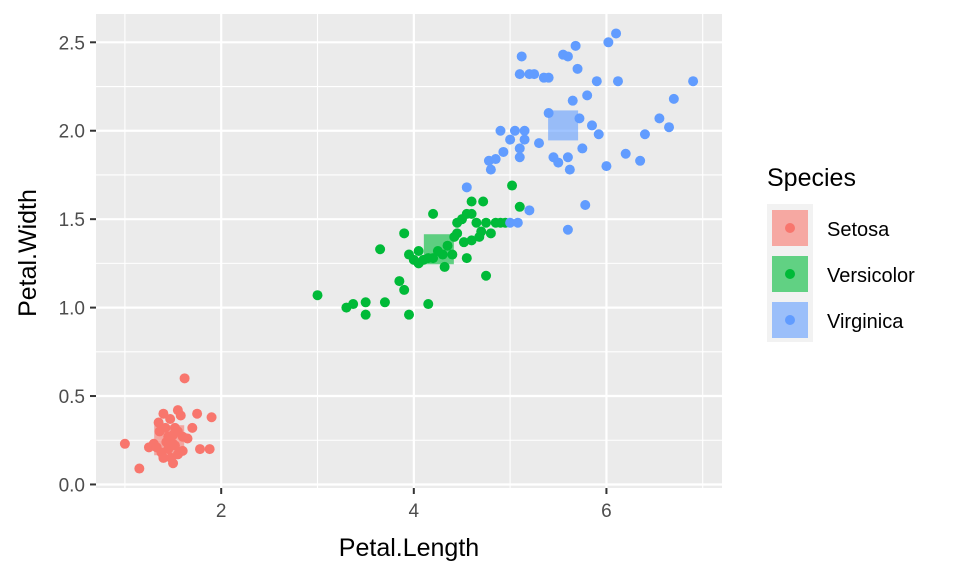 This screenshot has width=960, height=576. Describe the element at coordinates (811, 178) in the screenshot. I see `legend-title: Species` at that location.